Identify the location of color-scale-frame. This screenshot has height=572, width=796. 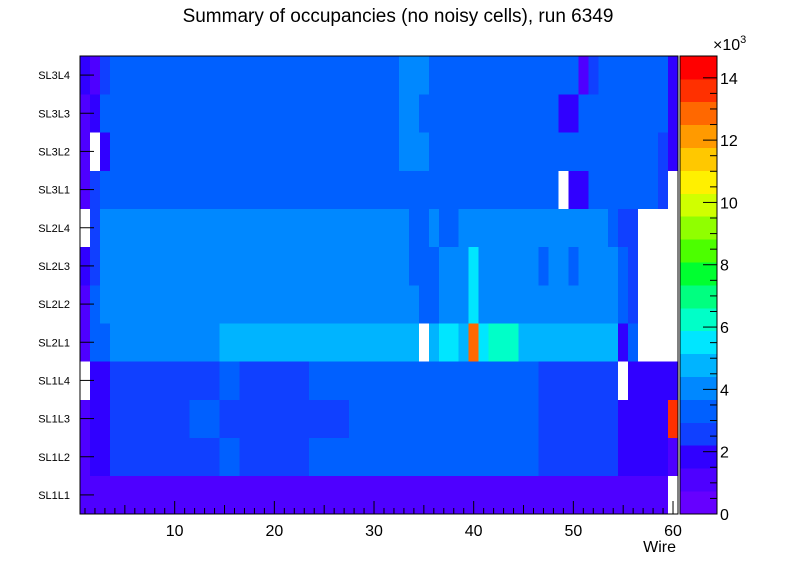
(698, 285).